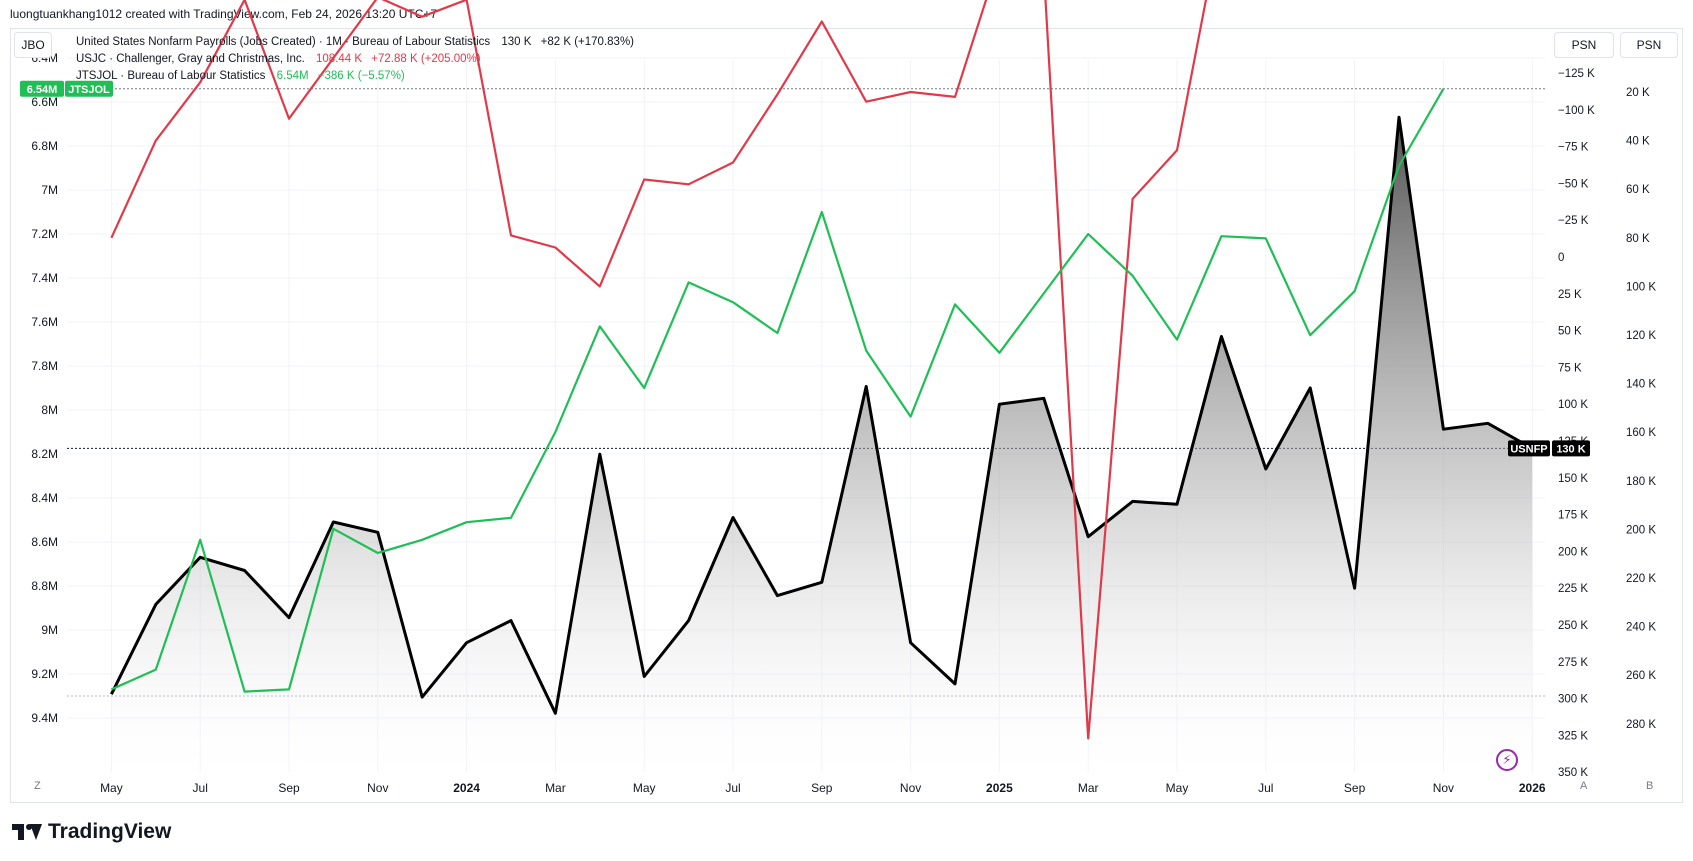  What do you see at coordinates (33, 45) in the screenshot?
I see `left-axis-button: JBO` at bounding box center [33, 45].